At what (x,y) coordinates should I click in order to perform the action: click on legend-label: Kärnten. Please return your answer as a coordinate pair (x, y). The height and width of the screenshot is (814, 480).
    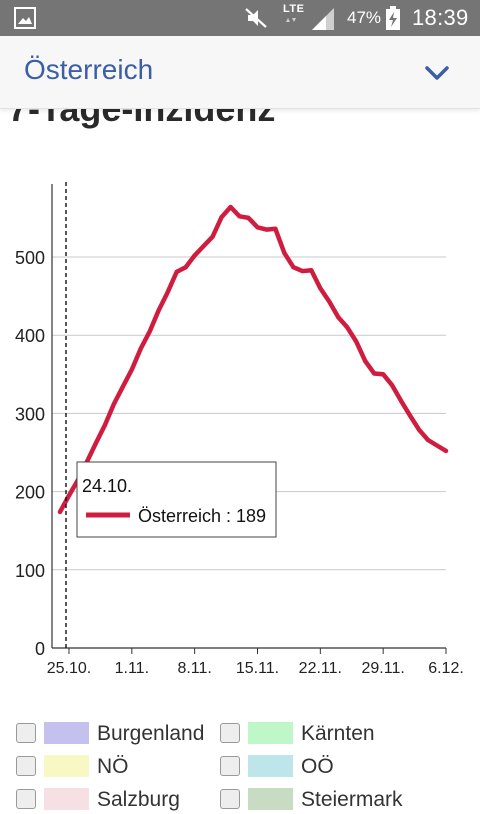
    Looking at the image, I should click on (338, 733).